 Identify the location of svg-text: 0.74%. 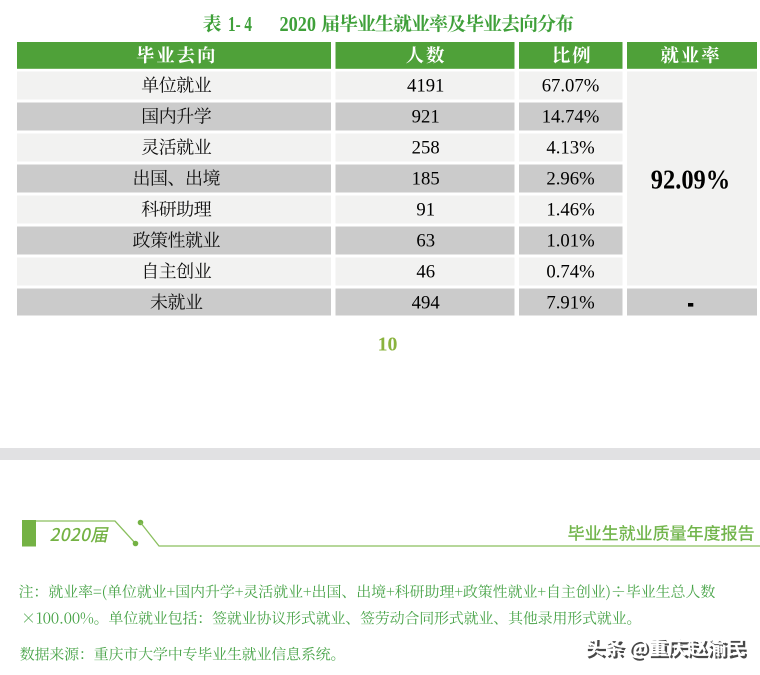
(570, 271).